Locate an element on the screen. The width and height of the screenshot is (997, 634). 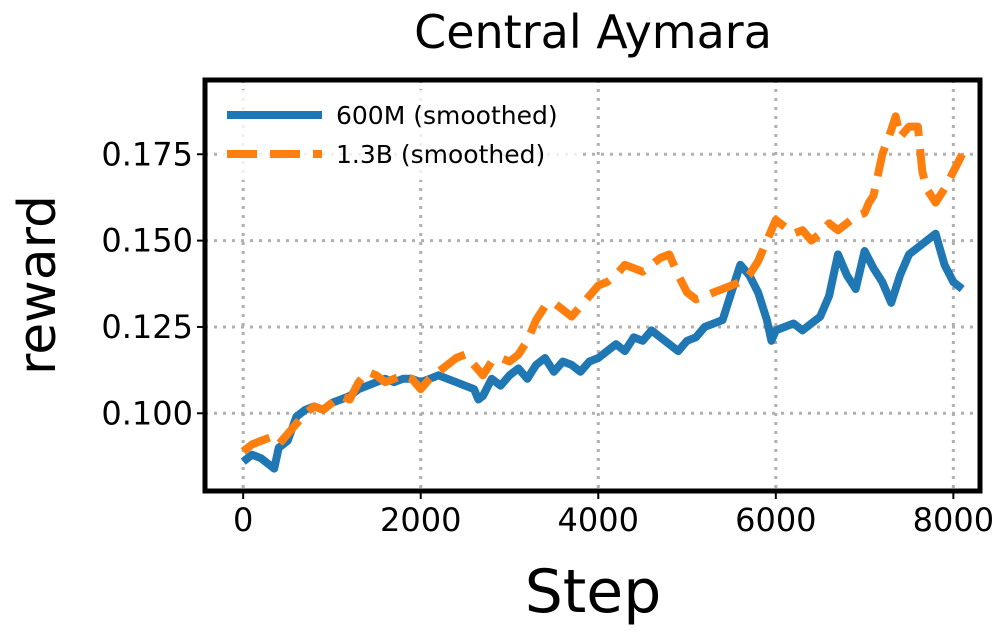
x-axis-label: Step is located at coordinates (593, 592).